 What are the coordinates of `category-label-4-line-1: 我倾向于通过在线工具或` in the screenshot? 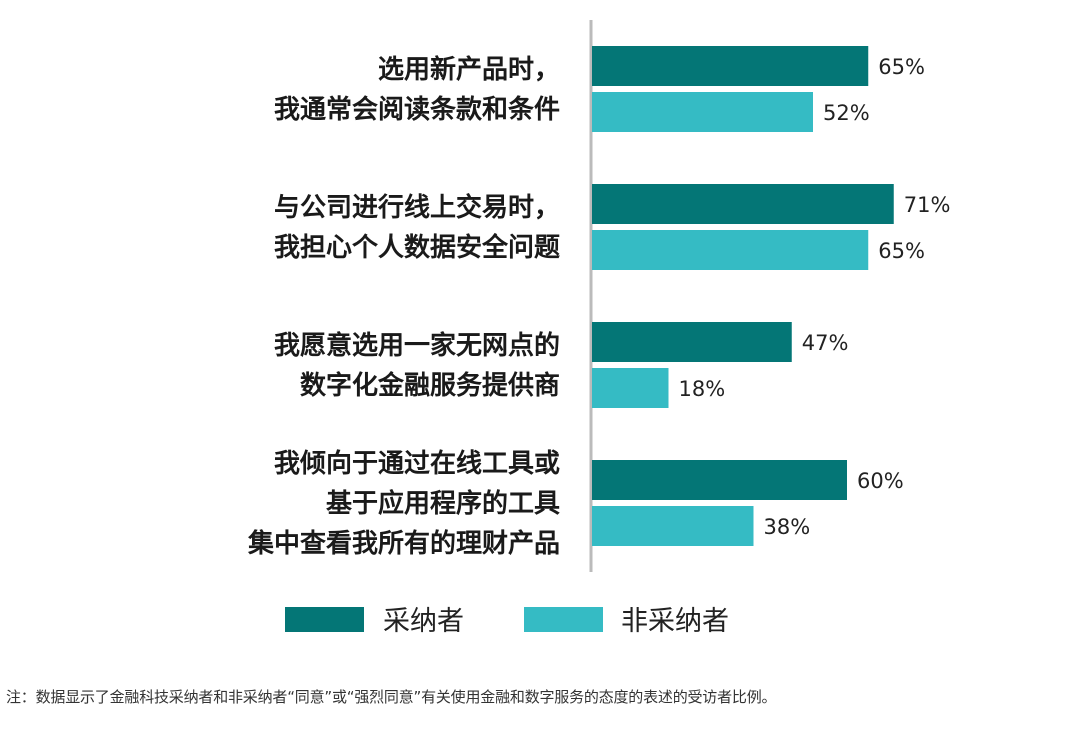 It's located at (417, 463).